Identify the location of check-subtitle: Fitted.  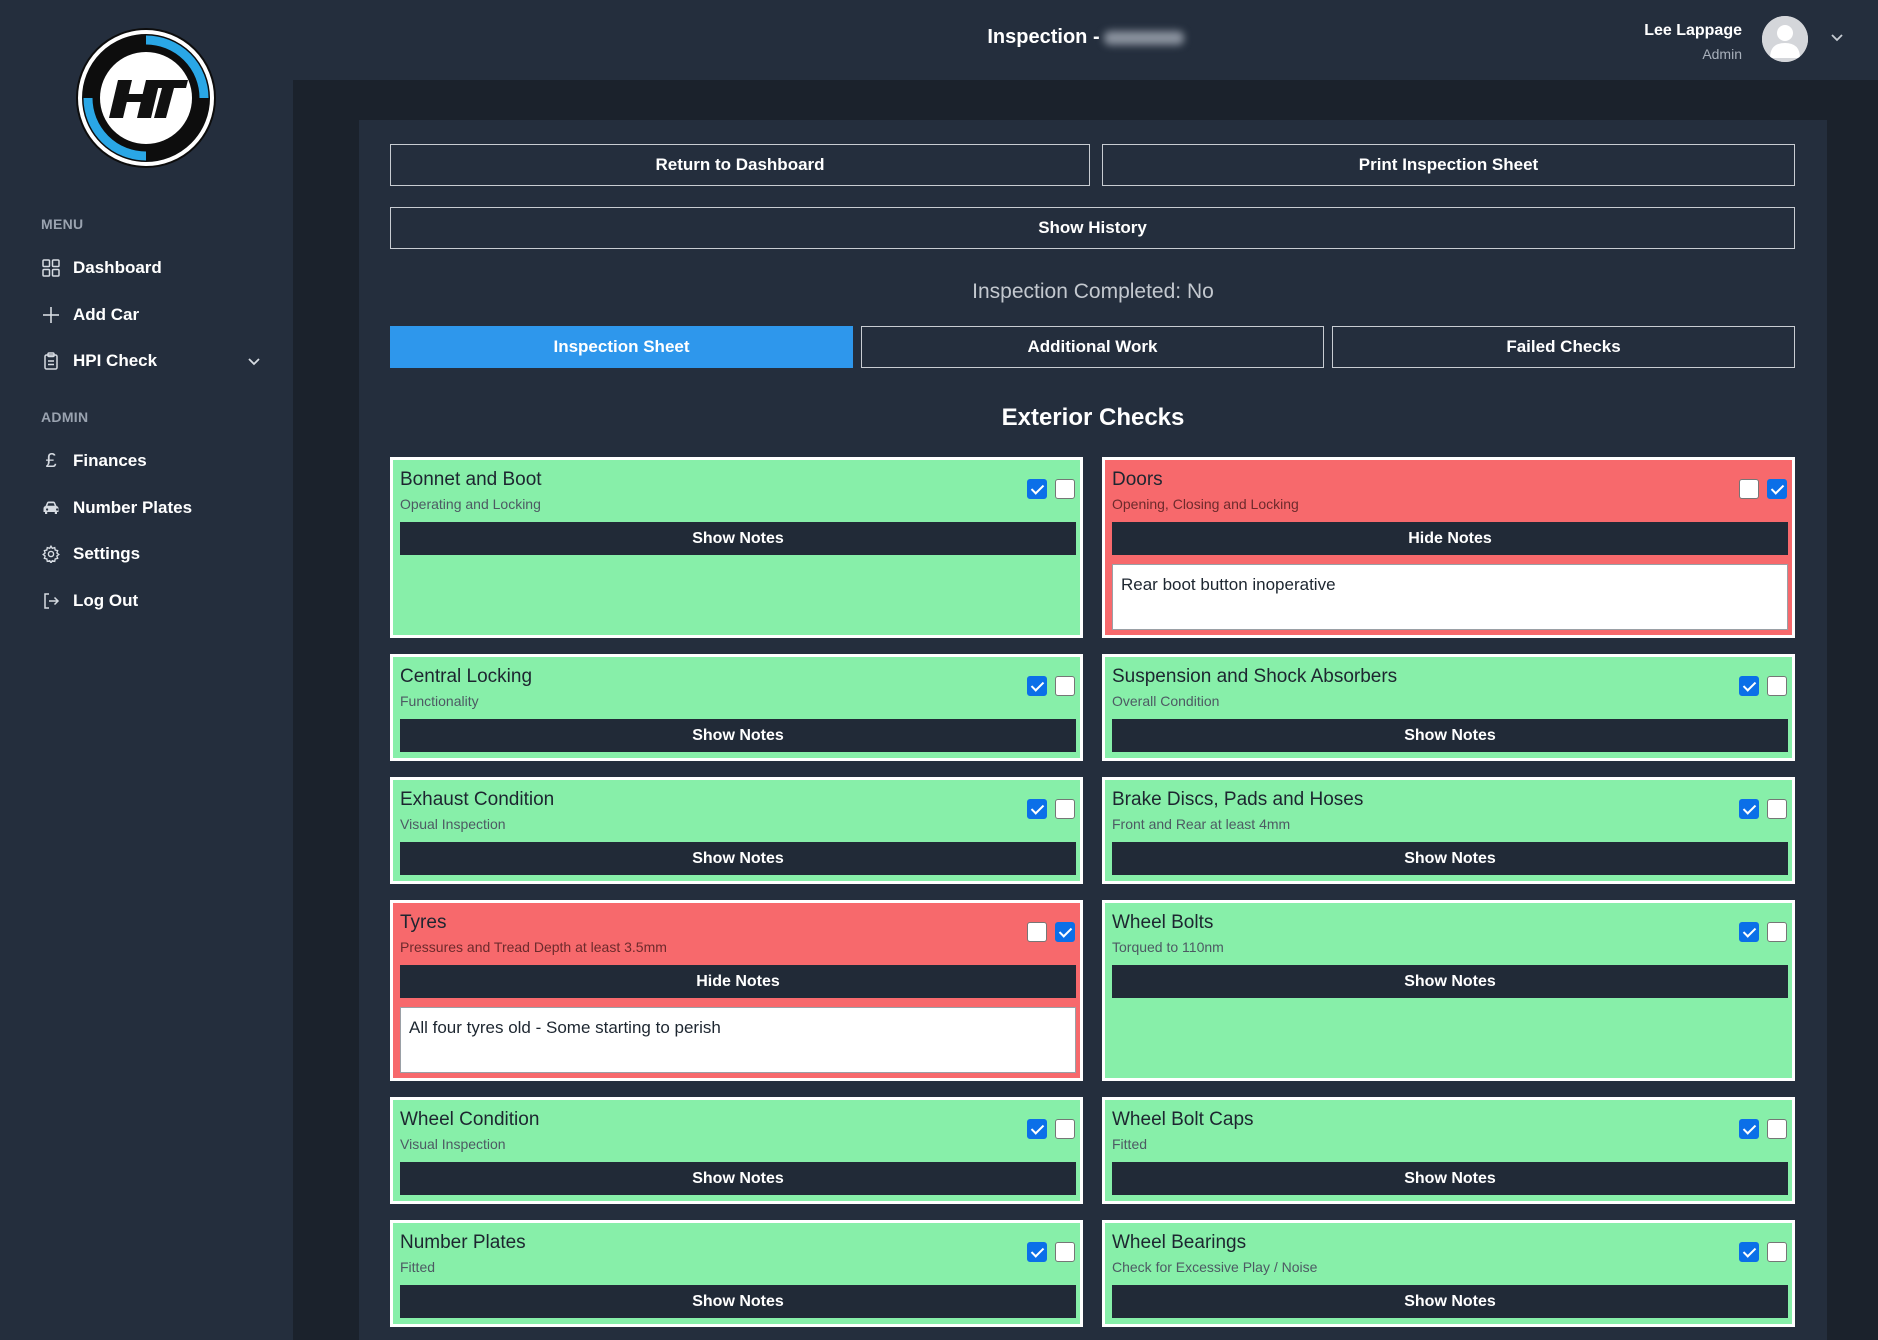
(1130, 1144).